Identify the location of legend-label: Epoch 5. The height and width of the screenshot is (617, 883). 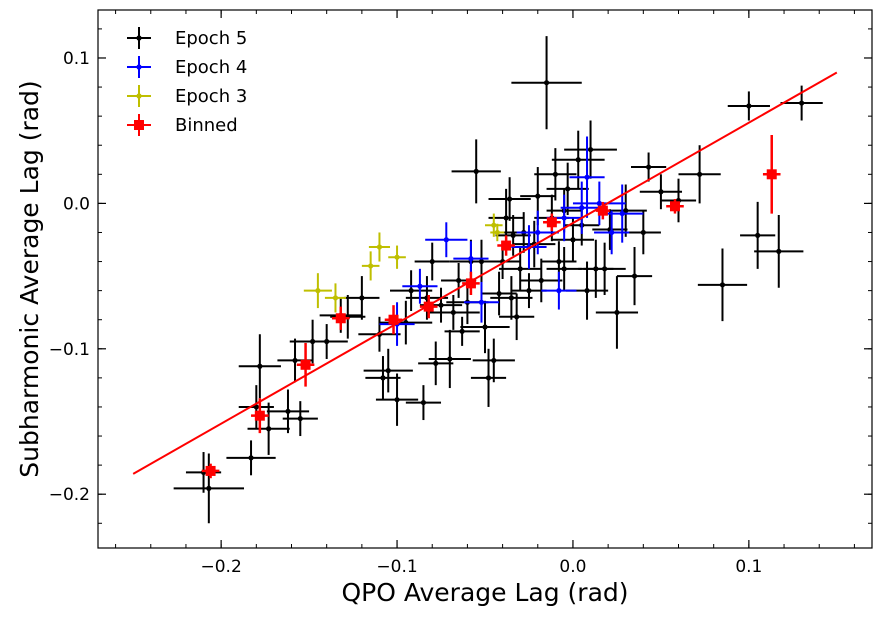
(211, 38).